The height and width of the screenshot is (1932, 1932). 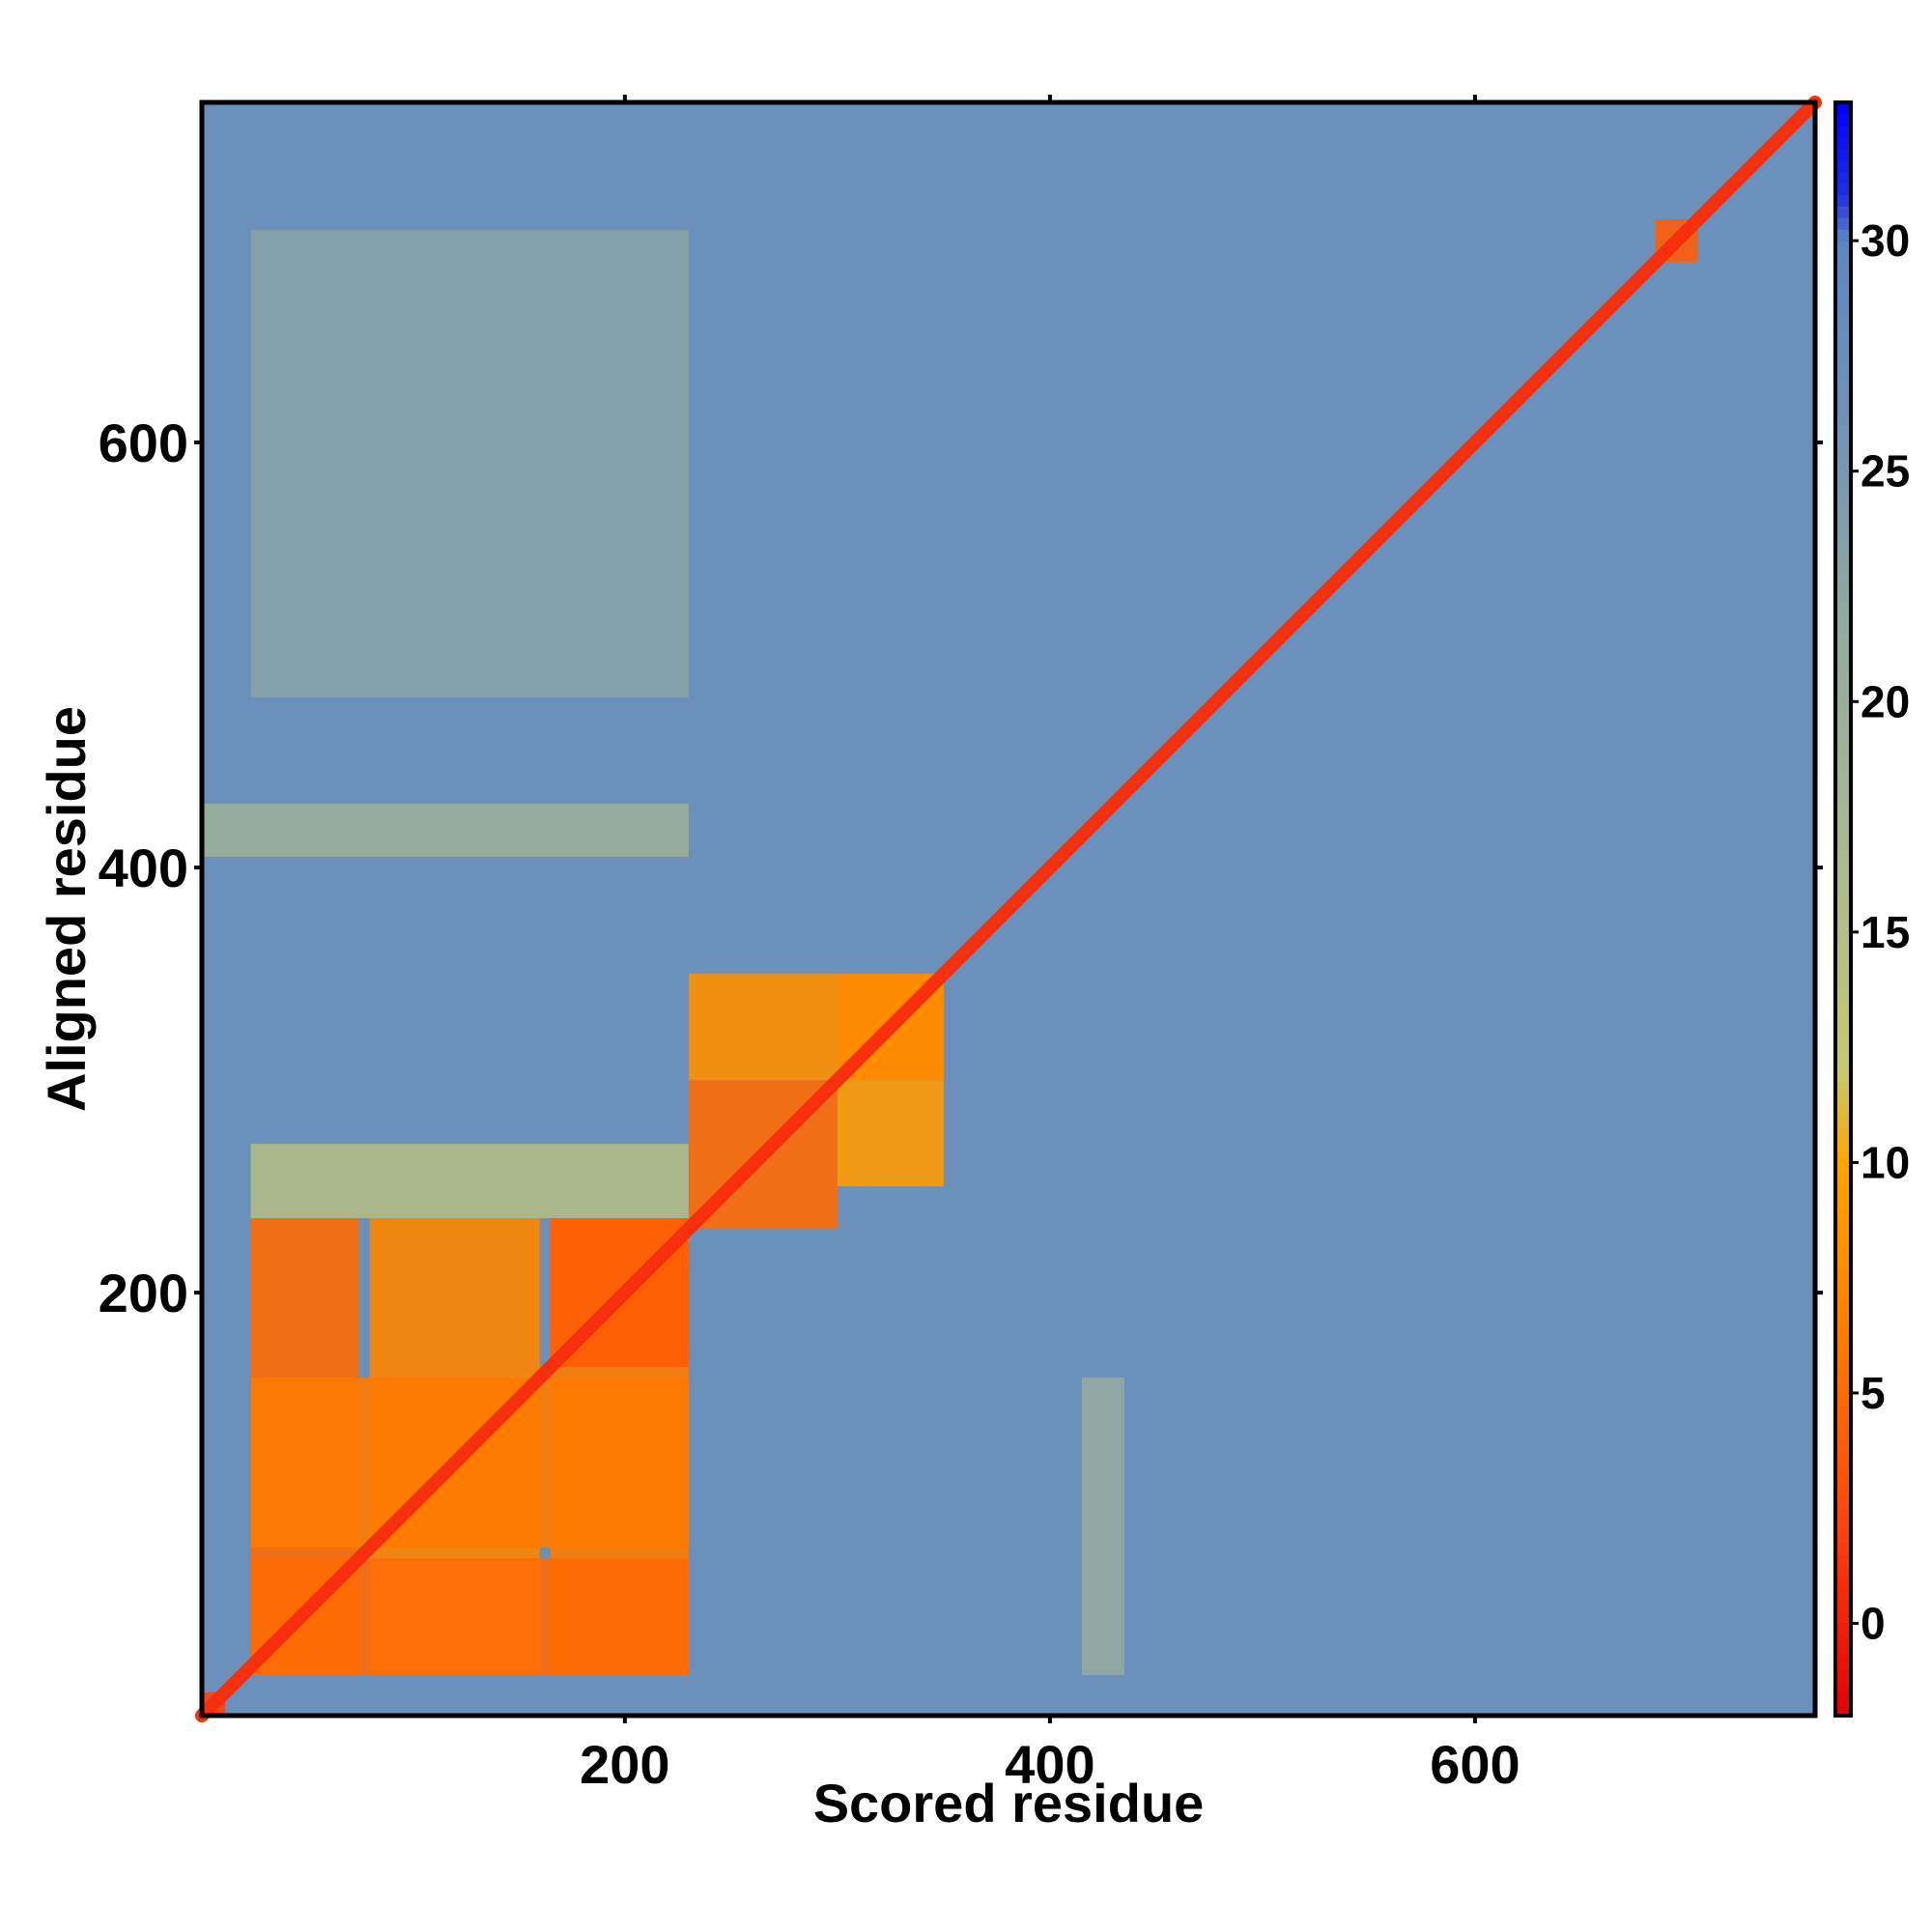 What do you see at coordinates (1102, 1527) in the screenshot?
I see `heatmap-band` at bounding box center [1102, 1527].